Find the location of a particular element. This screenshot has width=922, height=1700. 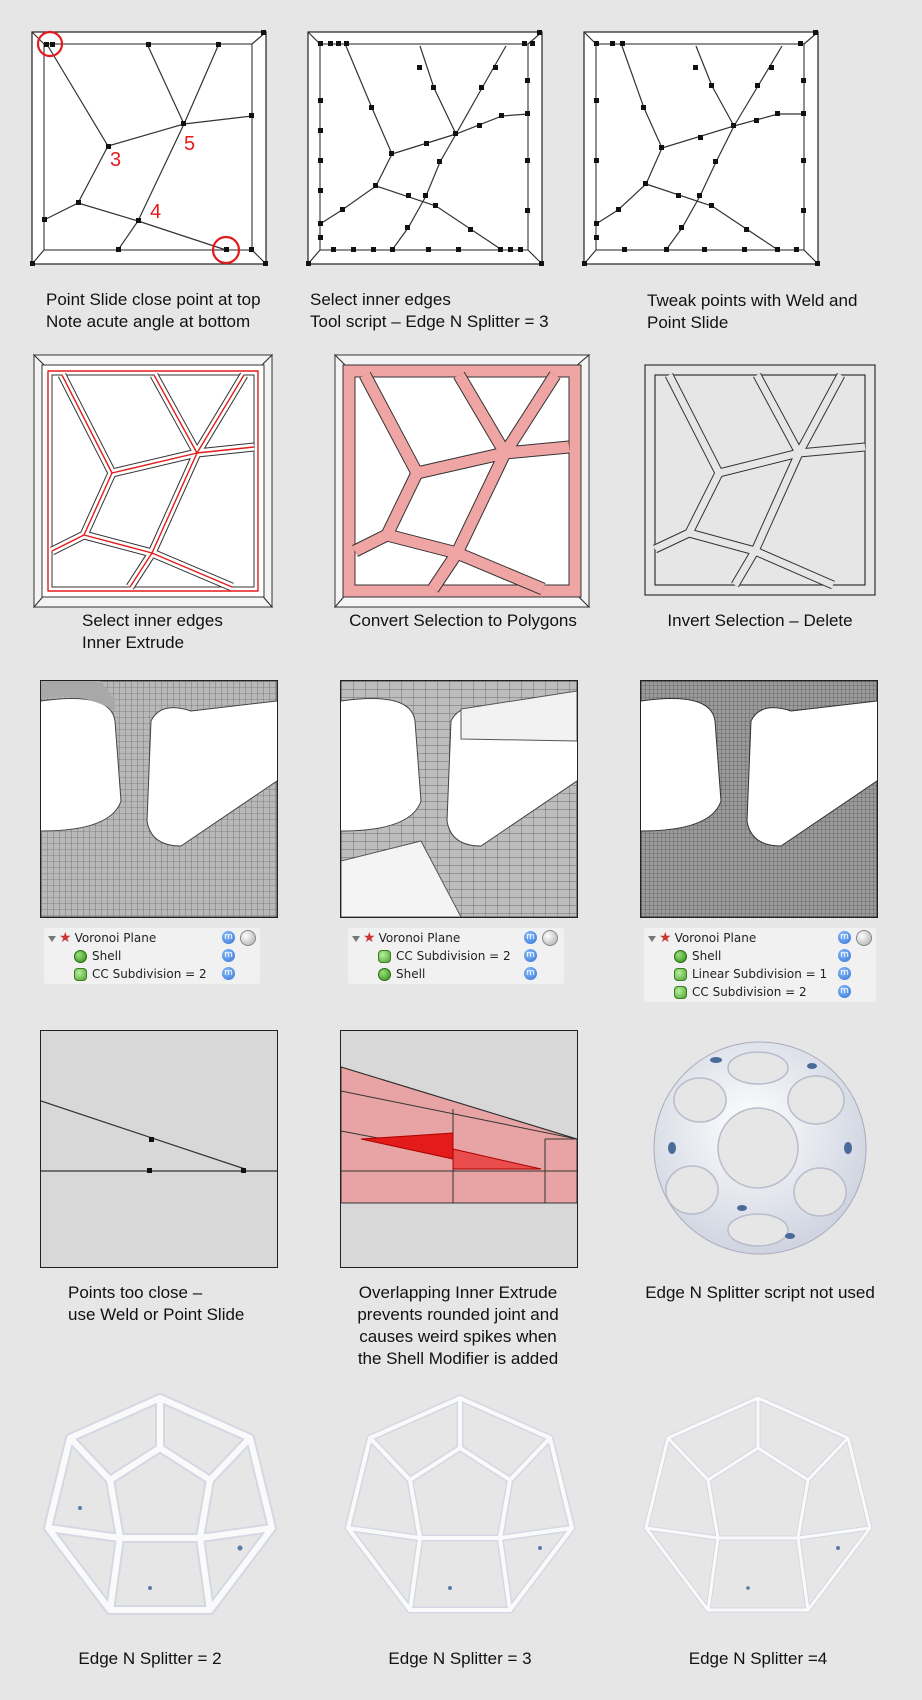

render-linear-cc-subdivision is located at coordinates (759, 799).